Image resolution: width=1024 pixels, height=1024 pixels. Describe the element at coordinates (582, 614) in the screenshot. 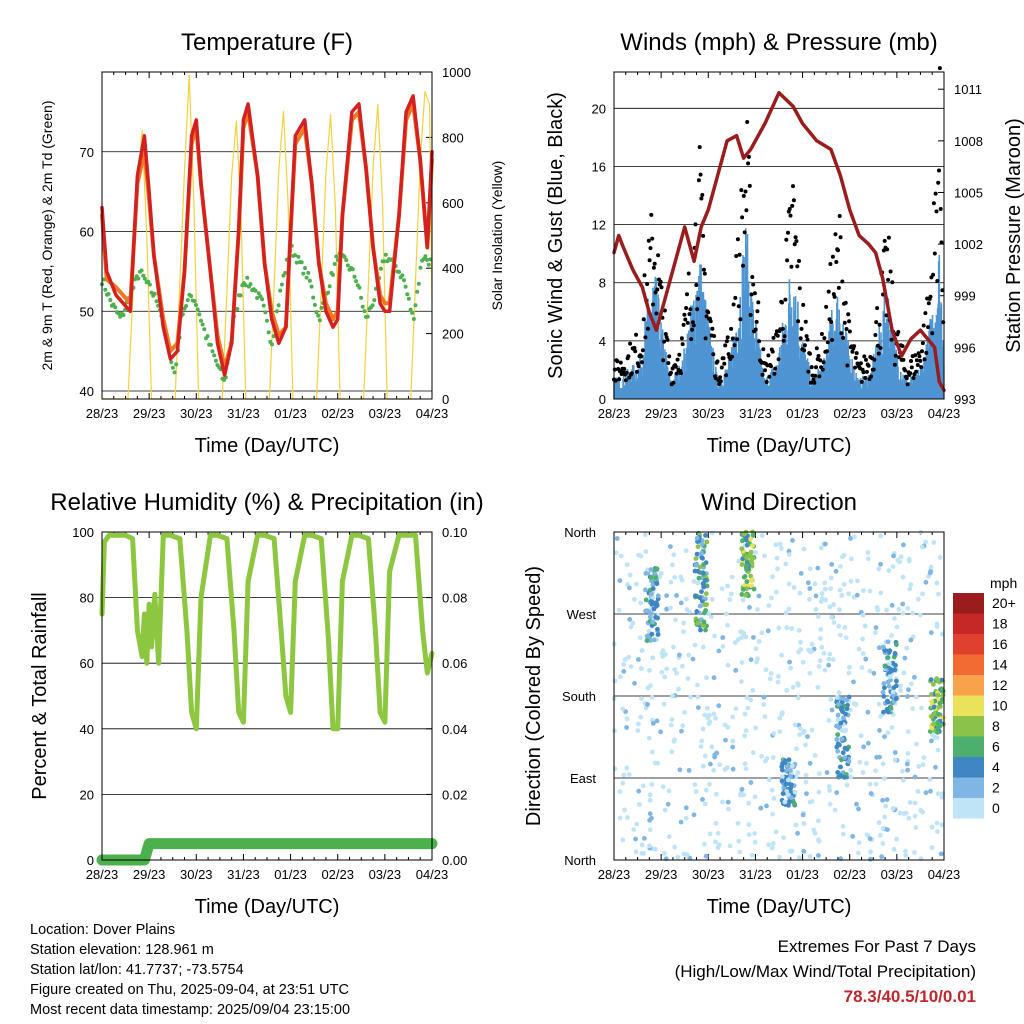

I see `direction-tick-label: West` at that location.